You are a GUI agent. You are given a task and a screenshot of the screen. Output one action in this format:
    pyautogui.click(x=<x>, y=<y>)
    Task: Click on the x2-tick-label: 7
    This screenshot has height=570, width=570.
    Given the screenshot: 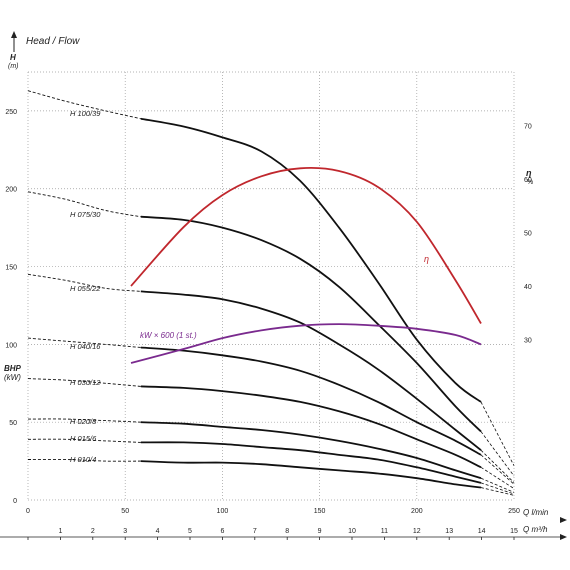 What is the action you would take?
    pyautogui.click(x=255, y=531)
    